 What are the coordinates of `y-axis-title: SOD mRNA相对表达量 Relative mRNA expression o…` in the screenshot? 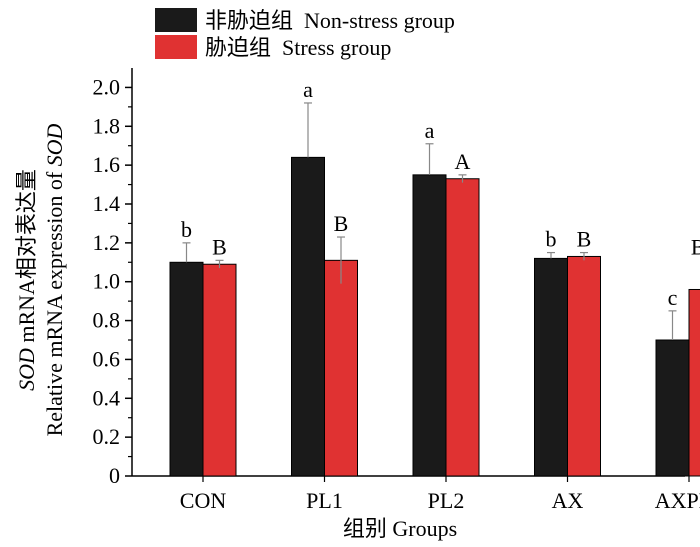 It's located at (40, 279).